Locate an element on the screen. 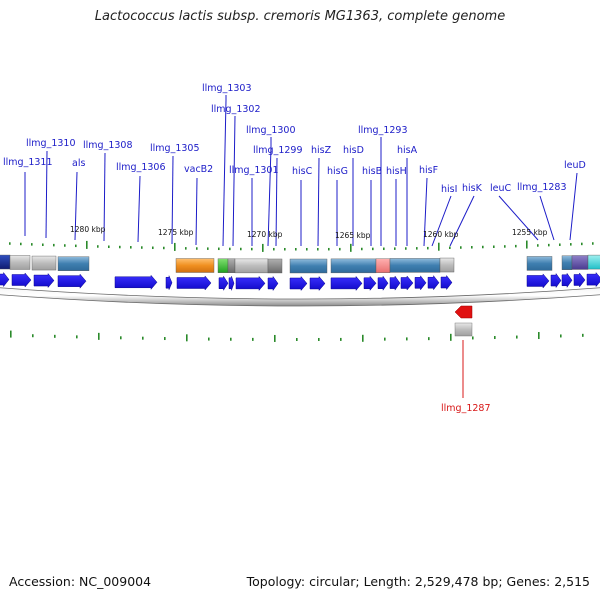 This screenshot has width=600, height=600. gene-label-llmg_1302: llmg_1302 is located at coordinates (236, 109).